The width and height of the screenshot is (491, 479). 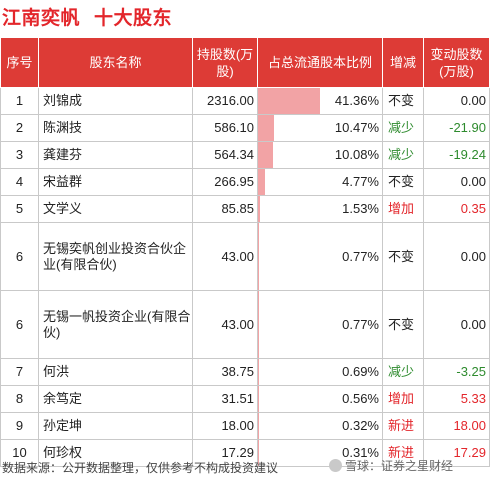 What do you see at coordinates (320, 155) in the screenshot?
I see `ratio-cell: 10.08%` at bounding box center [320, 155].